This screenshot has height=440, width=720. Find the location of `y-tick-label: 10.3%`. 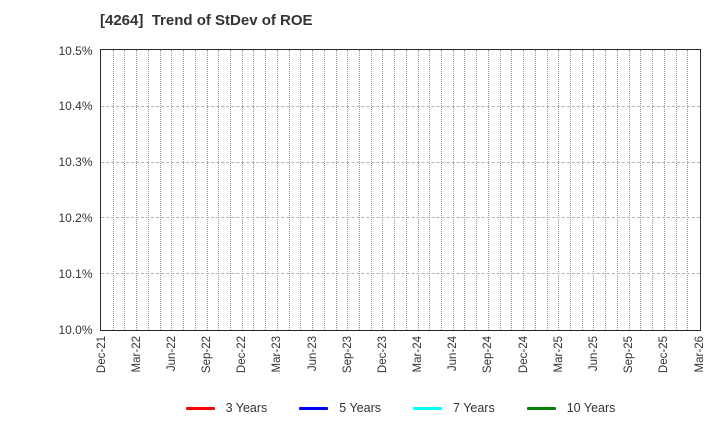

y-tick-label: 10.3% is located at coordinates (75, 162).